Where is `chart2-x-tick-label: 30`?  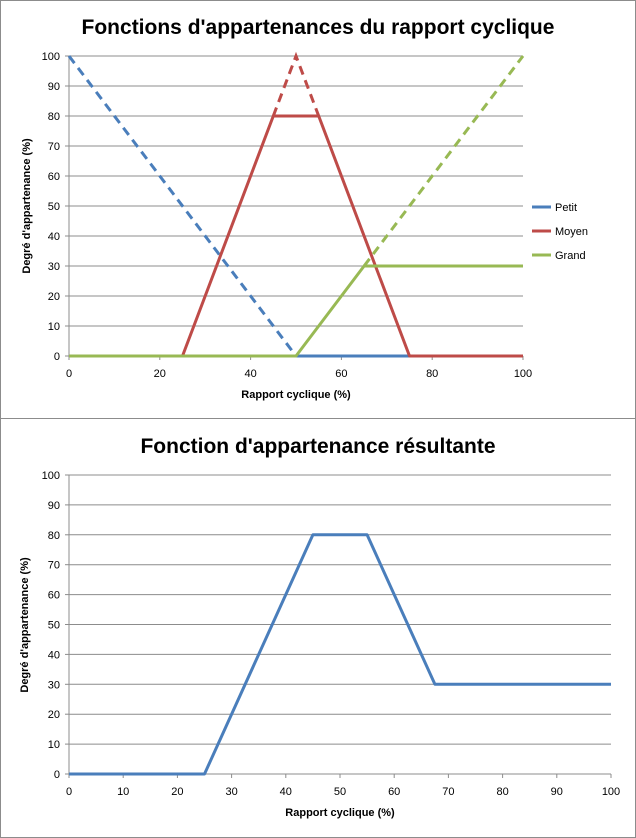 chart2-x-tick-label: 30 is located at coordinates (231, 792).